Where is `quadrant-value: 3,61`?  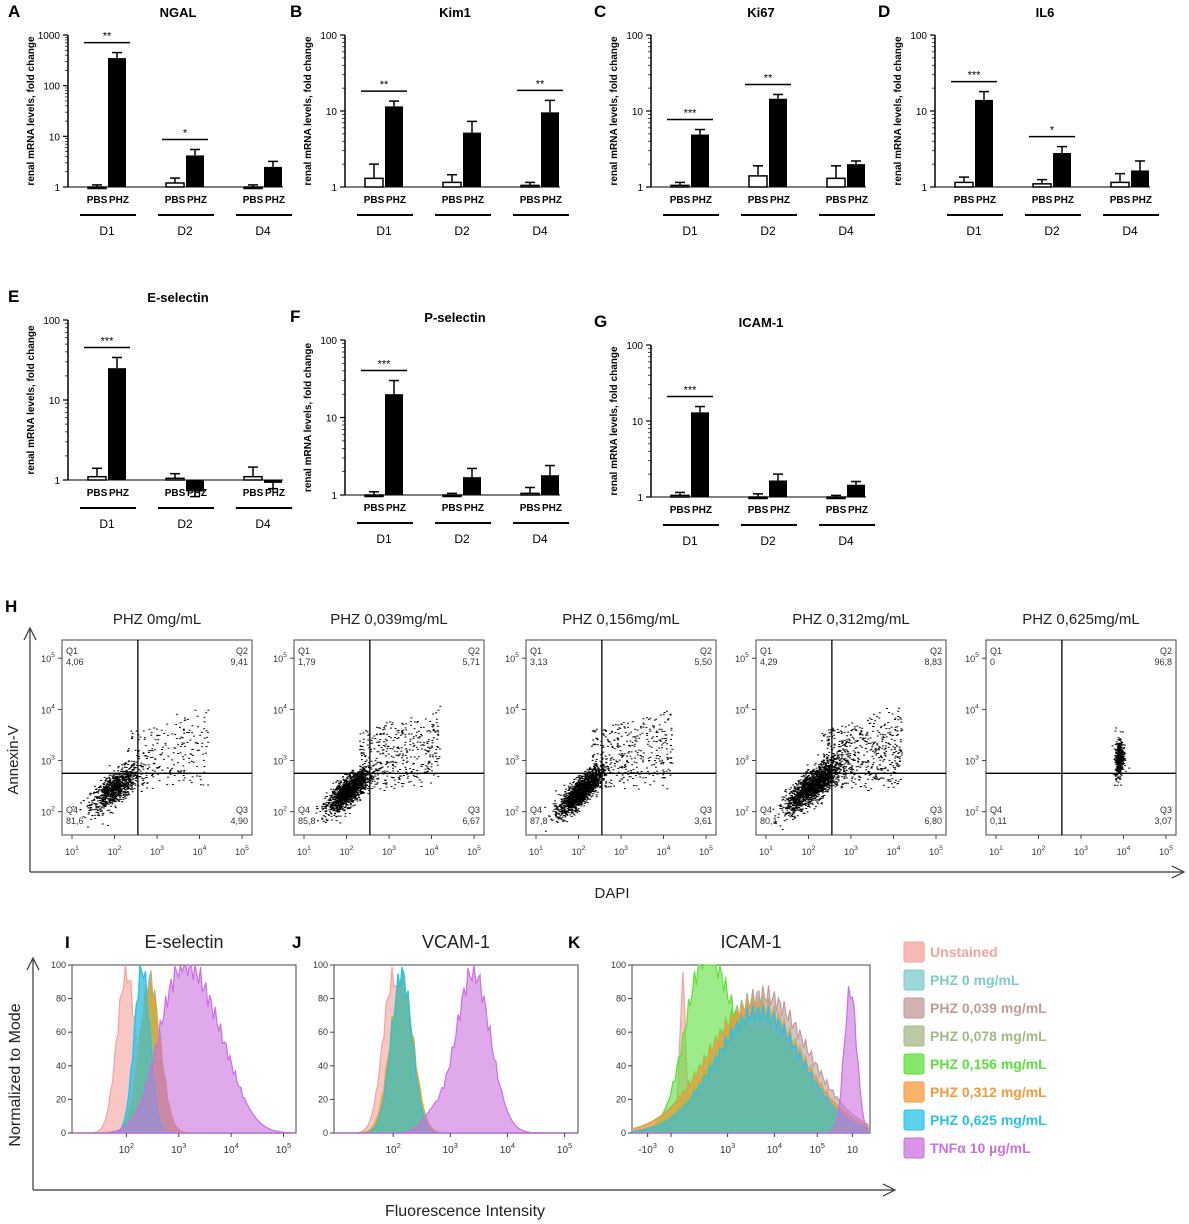
quadrant-value: 3,61 is located at coordinates (703, 821).